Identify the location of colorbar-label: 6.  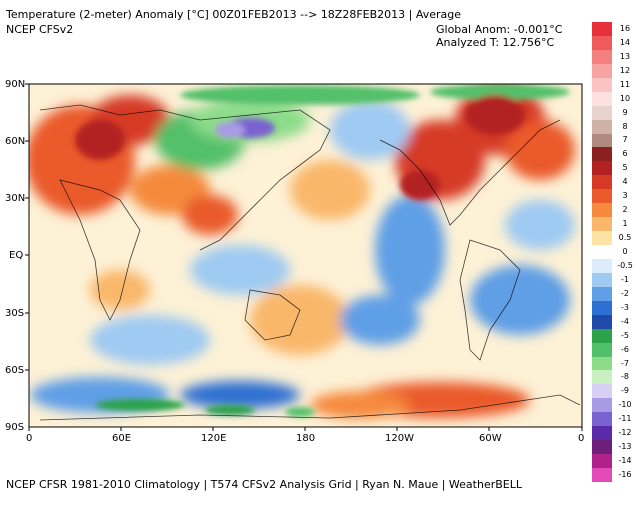
(625, 154).